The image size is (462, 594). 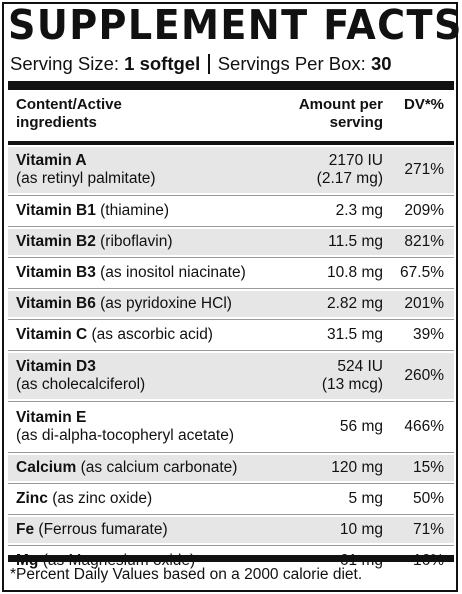 What do you see at coordinates (152, 334) in the screenshot?
I see `ingredient-detail: (as ascorbic acid)` at bounding box center [152, 334].